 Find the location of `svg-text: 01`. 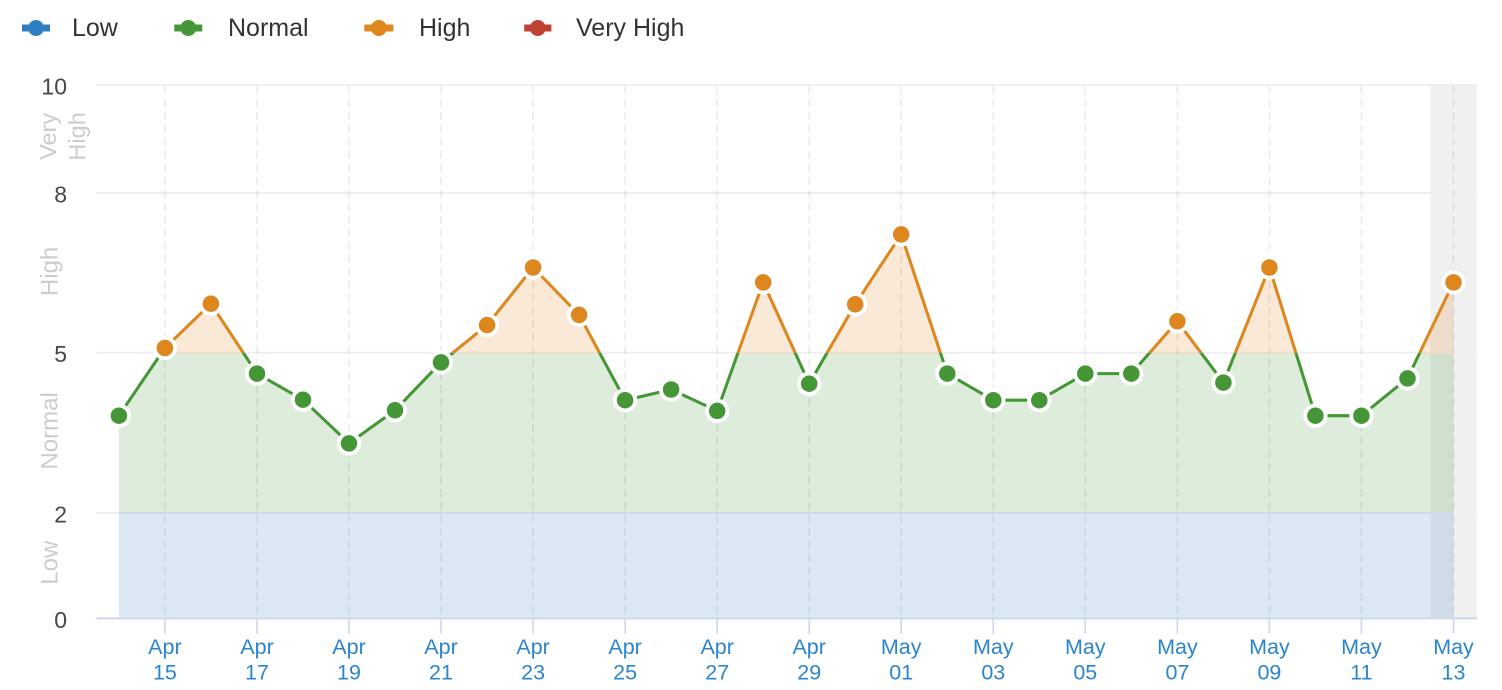

svg-text: 01 is located at coordinates (901, 673).